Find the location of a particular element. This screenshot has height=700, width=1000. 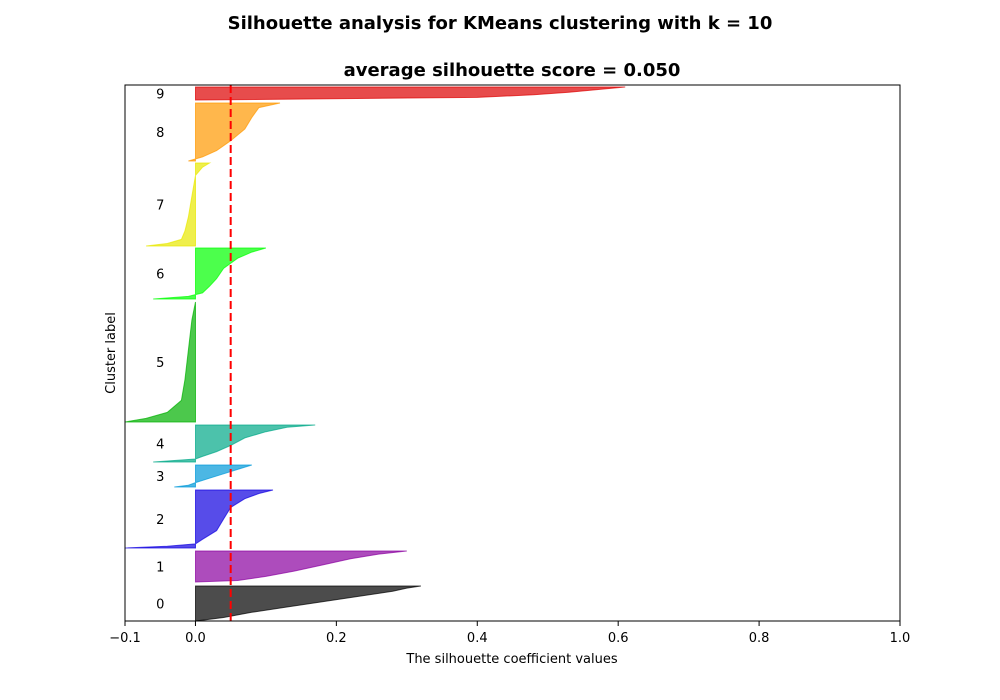

cluster-label-8: 8 is located at coordinates (160, 133).